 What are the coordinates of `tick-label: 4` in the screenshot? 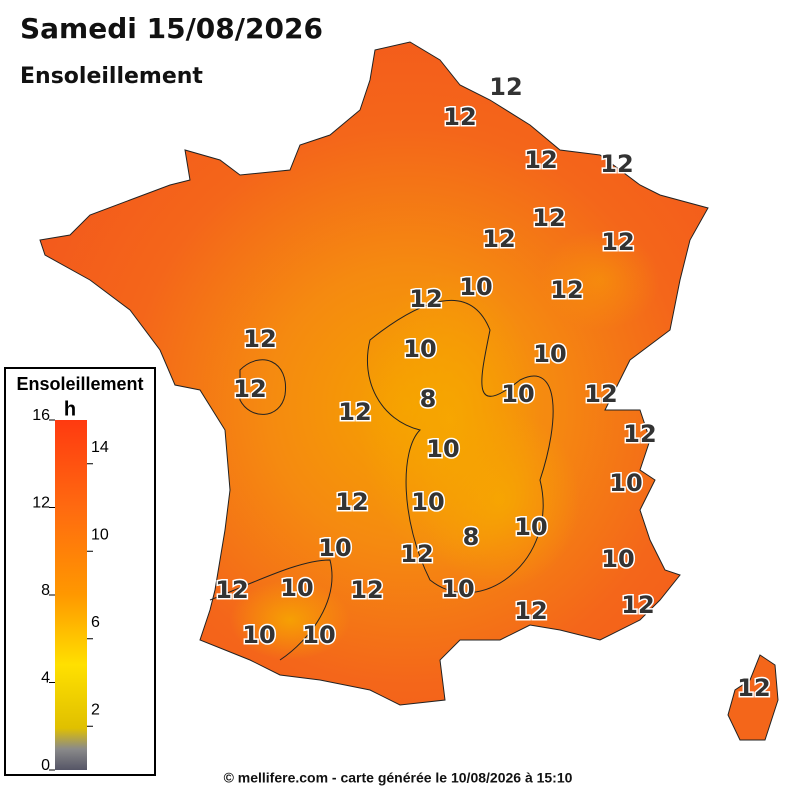 It's located at (45, 678).